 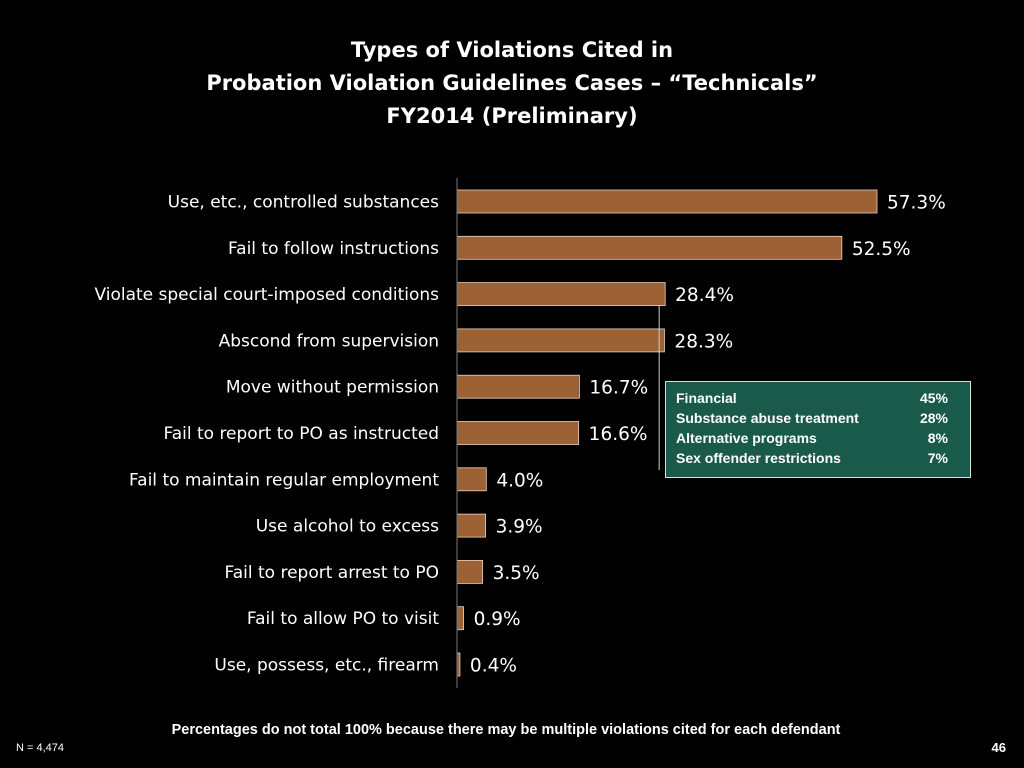 I want to click on category-label: Abscond from supervision, so click(x=329, y=341).